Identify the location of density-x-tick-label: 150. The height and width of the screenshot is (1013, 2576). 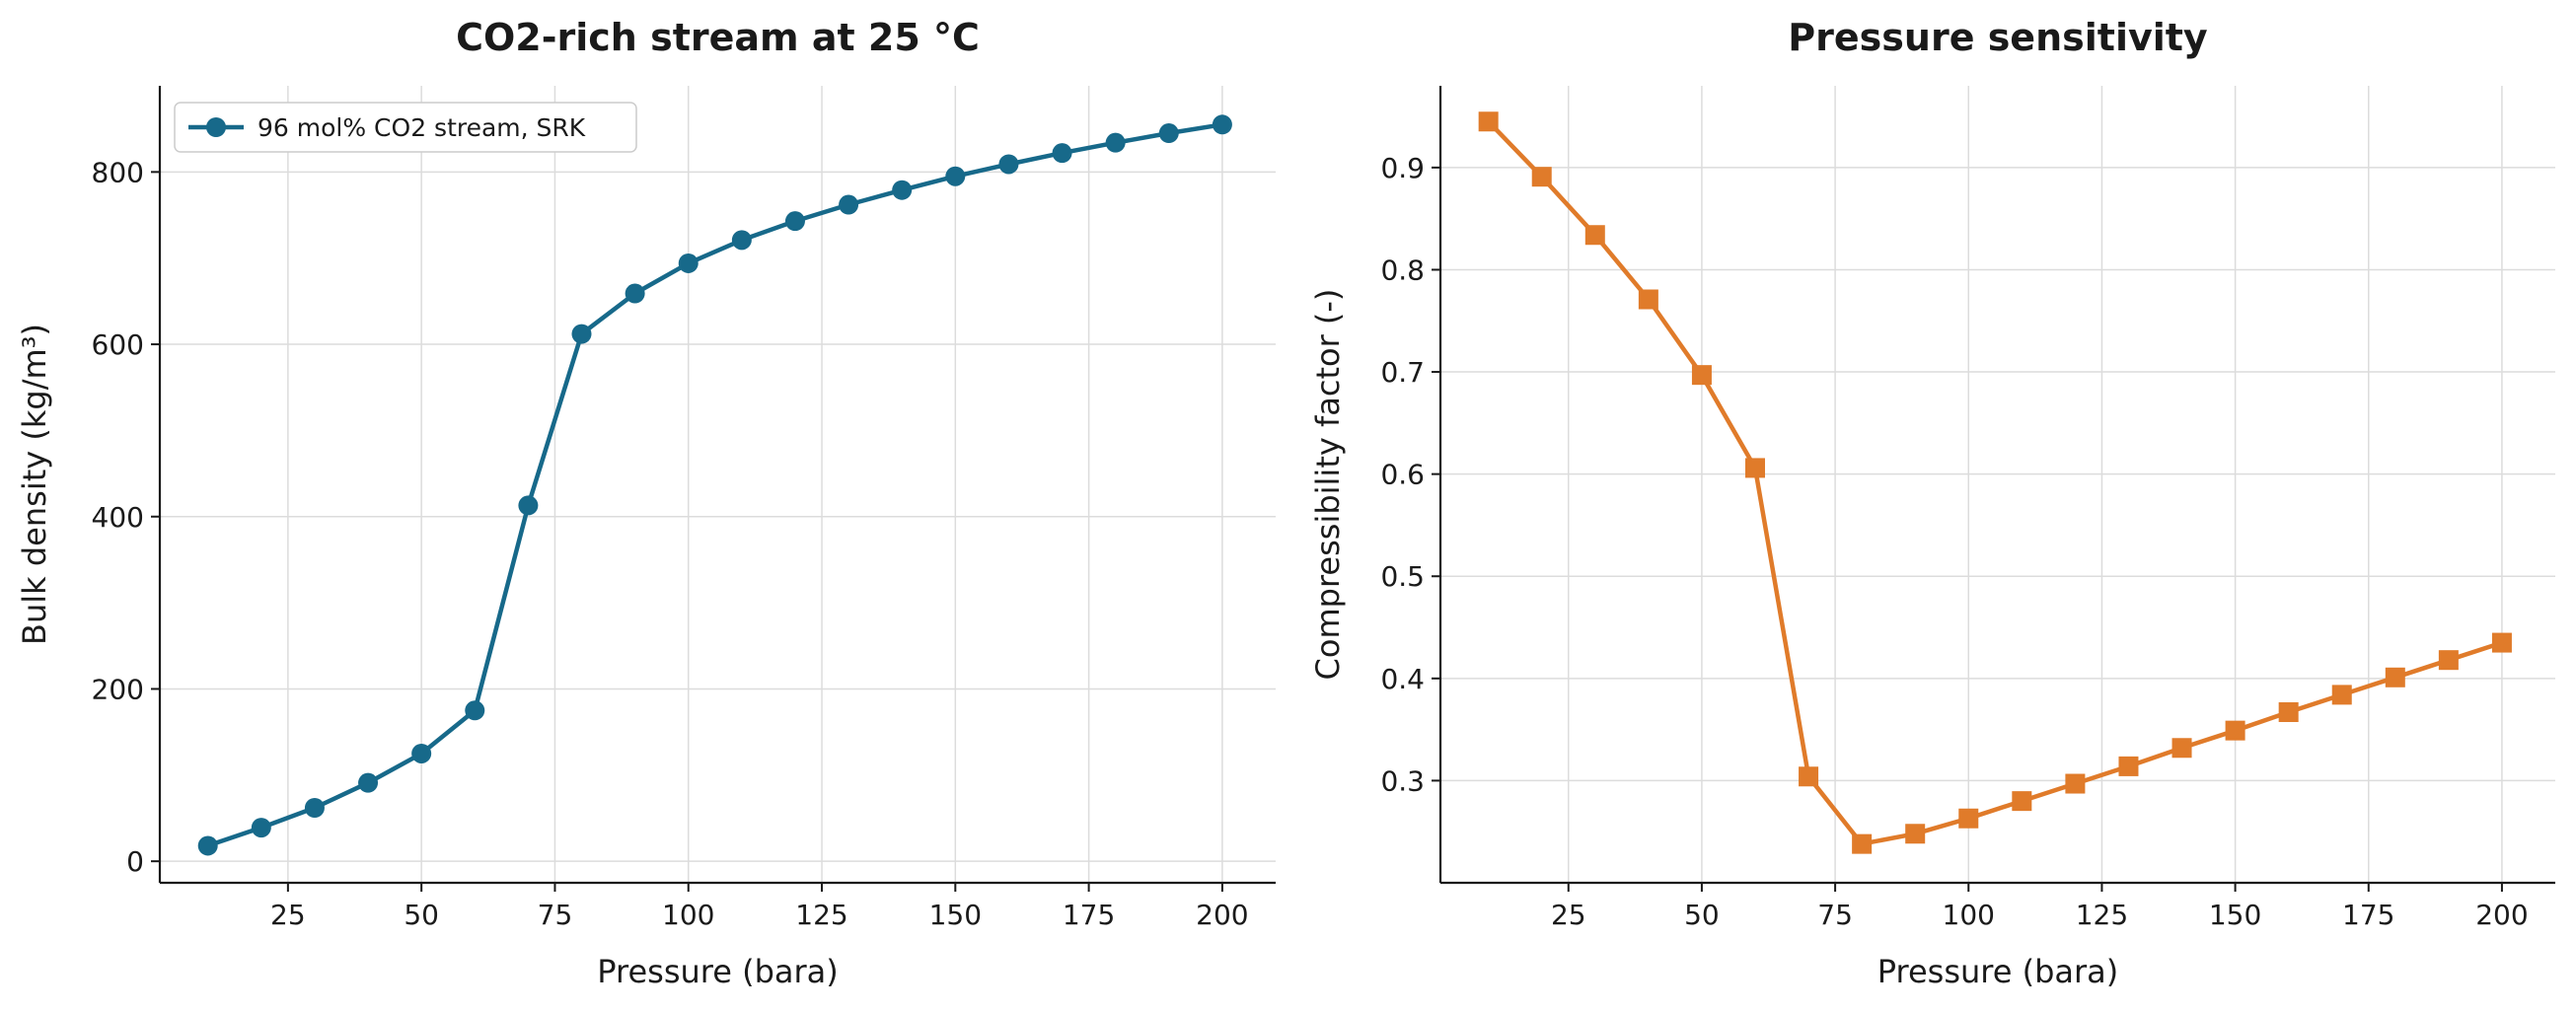
(955, 915).